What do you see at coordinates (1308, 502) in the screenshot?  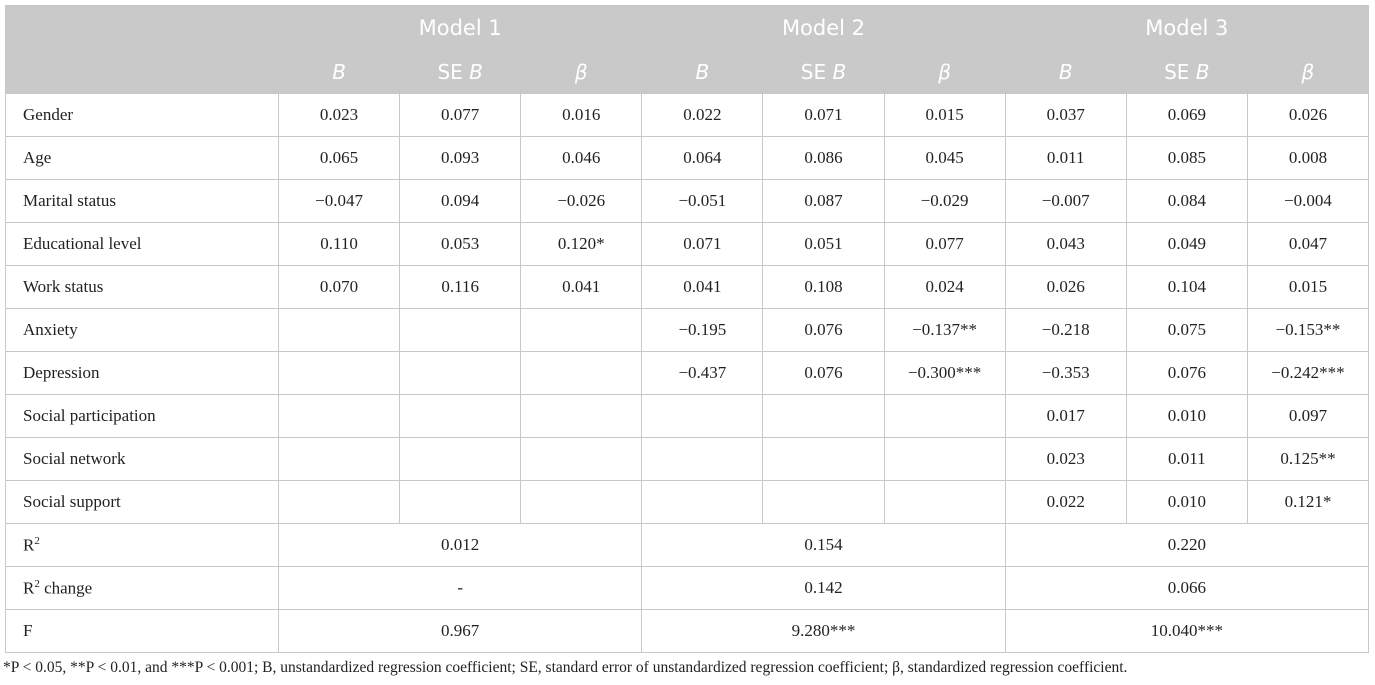 I see `data-cell: 0.121*` at bounding box center [1308, 502].